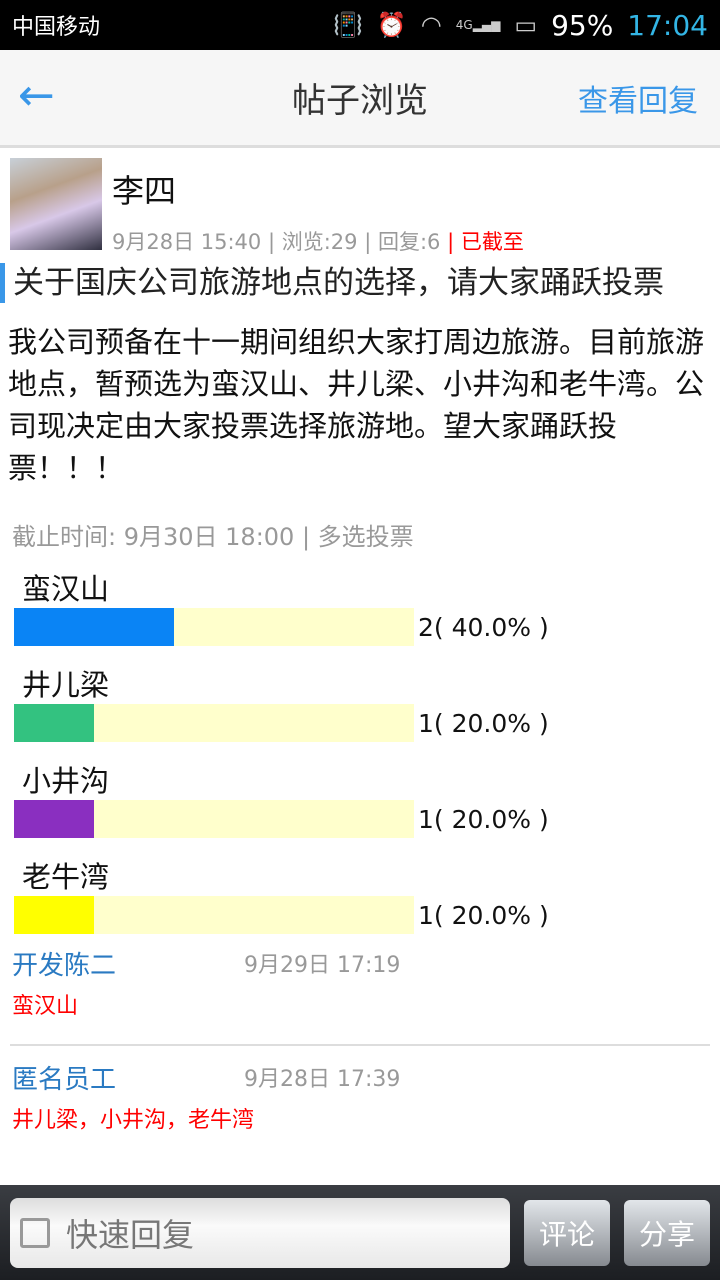 This screenshot has height=1280, width=720. What do you see at coordinates (360, 201) in the screenshot?
I see `author-block: 李四 9月28日 15:40 | 浏览:29 | 回复:6 | 已截至` at bounding box center [360, 201].